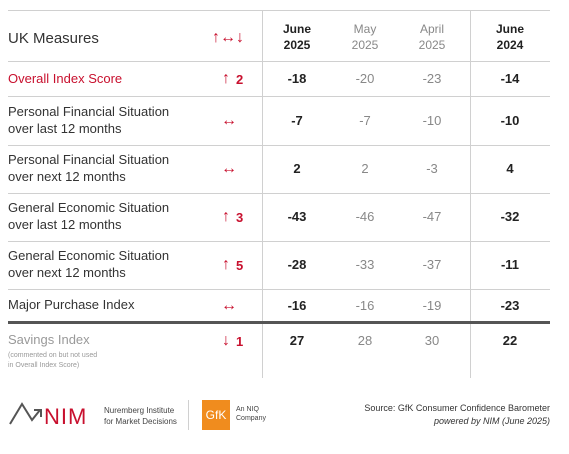 The height and width of the screenshot is (454, 569). I want to click on cell-value: -43, so click(297, 216).